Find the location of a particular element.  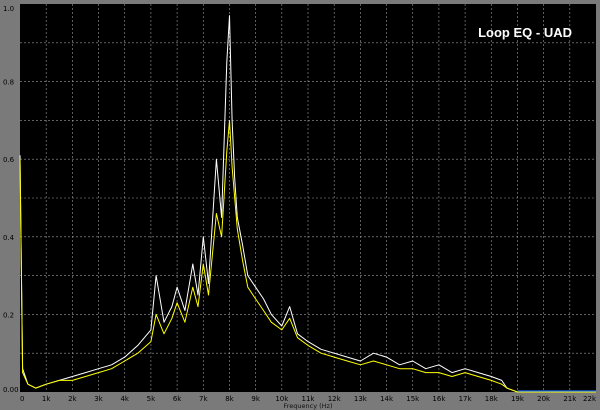

x-tick-label: 11k is located at coordinates (309, 399).